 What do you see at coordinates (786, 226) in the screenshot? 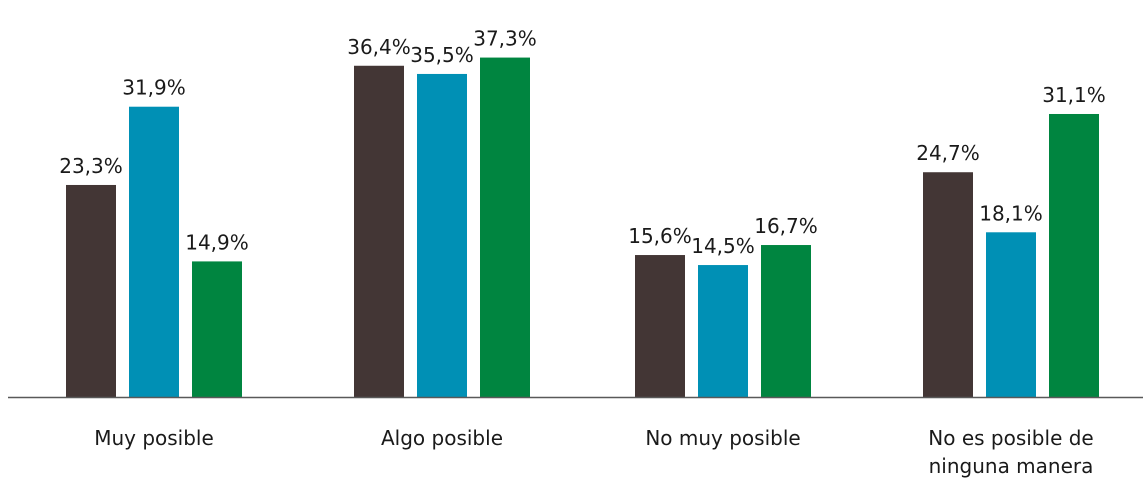
I see `data-label-2-2: 16,7%` at bounding box center [786, 226].